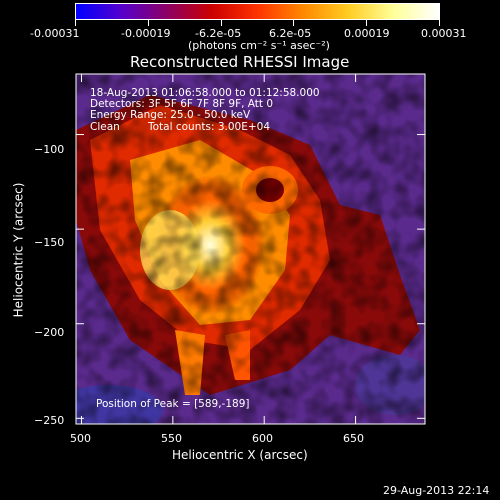  I want to click on colorbar, so click(257, 11).